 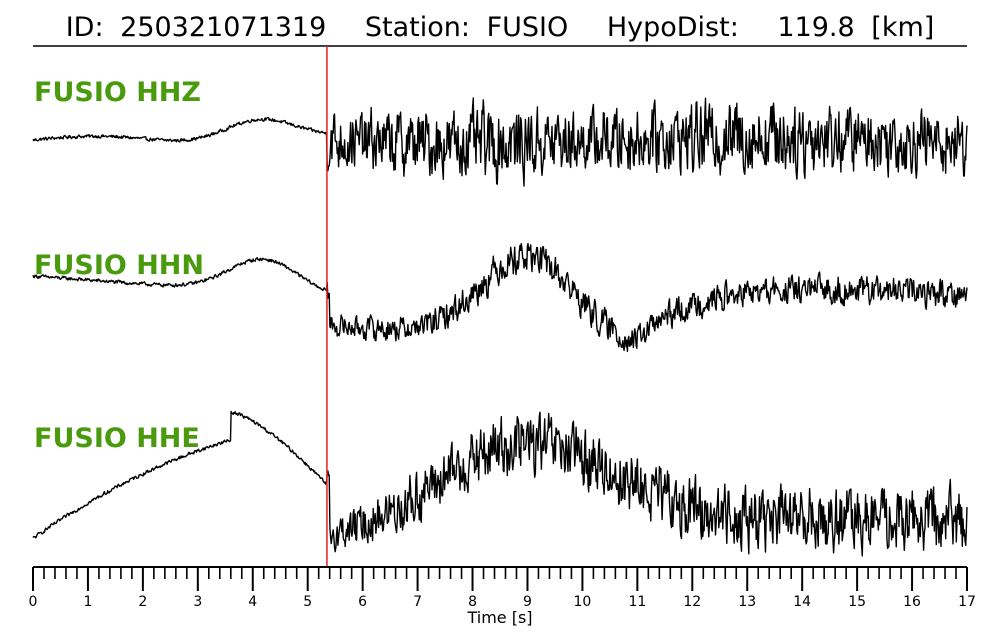 I want to click on id-value: 250321071319, so click(x=223, y=27).